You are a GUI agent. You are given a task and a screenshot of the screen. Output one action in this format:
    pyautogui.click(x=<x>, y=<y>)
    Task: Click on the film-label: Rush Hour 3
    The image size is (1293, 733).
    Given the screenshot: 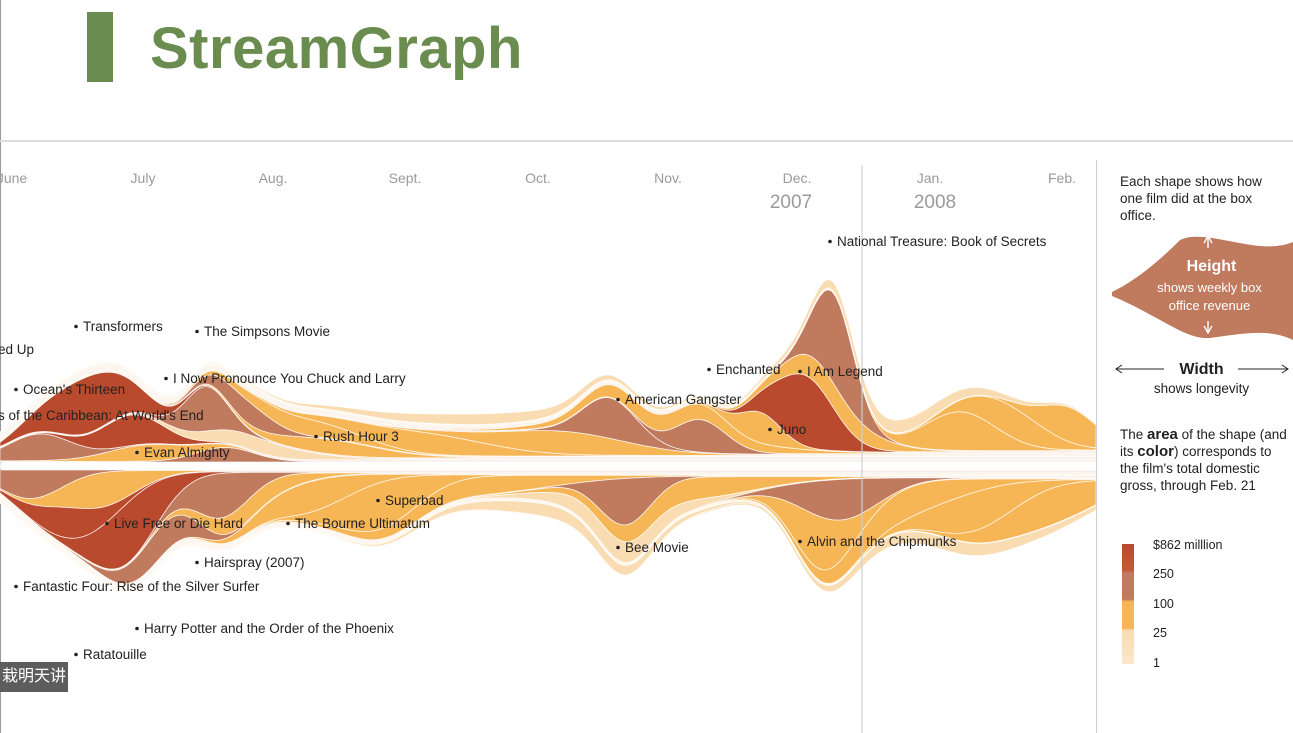 What is the action you would take?
    pyautogui.click(x=361, y=436)
    